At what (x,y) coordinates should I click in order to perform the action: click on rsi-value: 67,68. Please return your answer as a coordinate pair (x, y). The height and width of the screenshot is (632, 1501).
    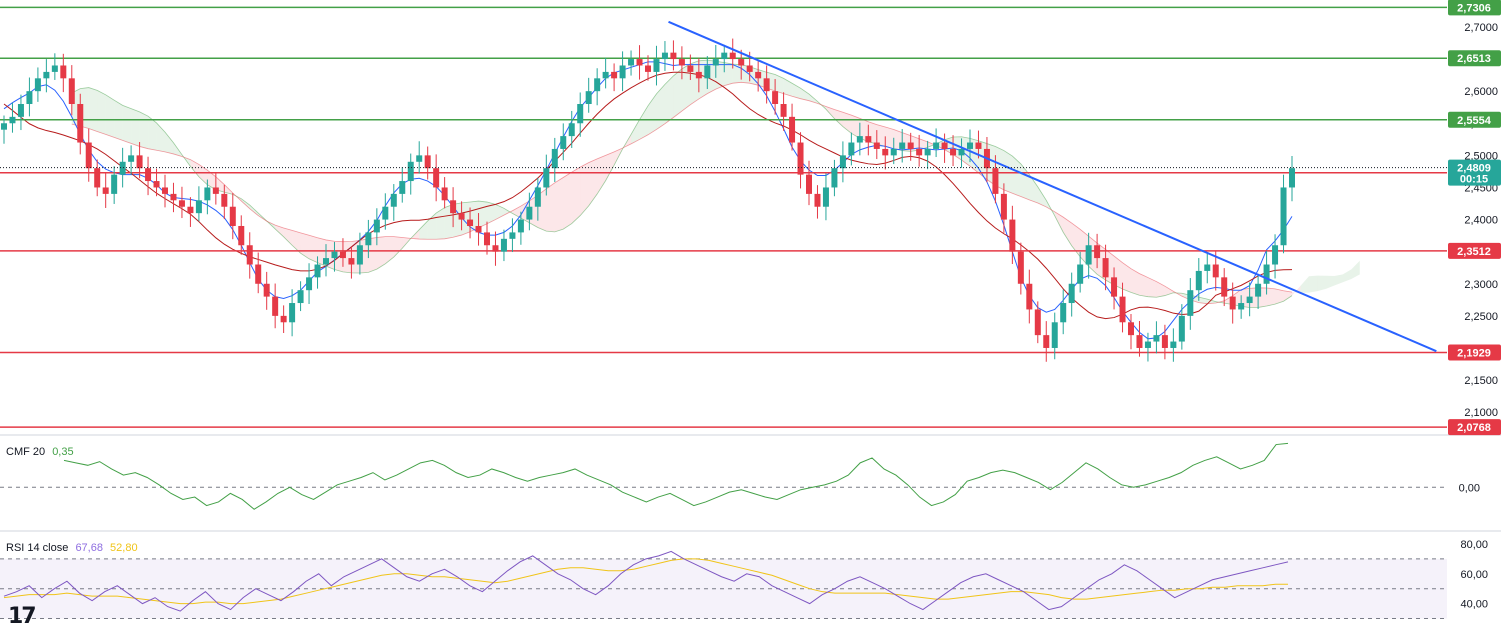
    Looking at the image, I should click on (89, 548).